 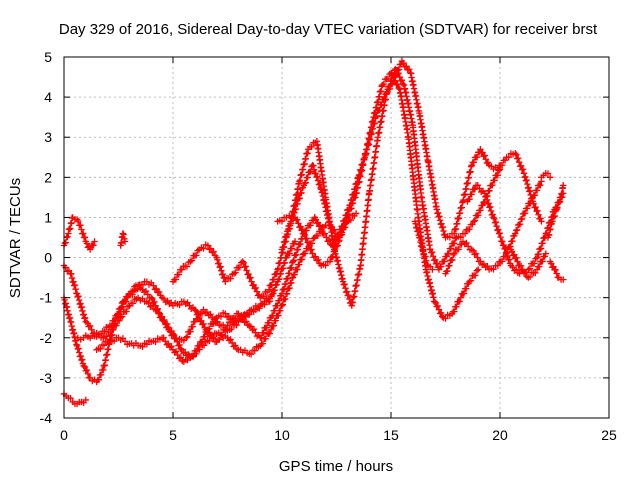 I want to click on y-tick-labels: -4 -3 -2 -1 0 1 2 3 4 5, so click(x=46, y=237).